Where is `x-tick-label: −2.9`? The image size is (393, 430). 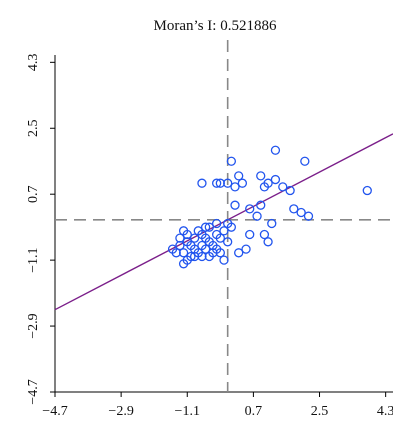 x-tick-label: −2.9 is located at coordinates (120, 411).